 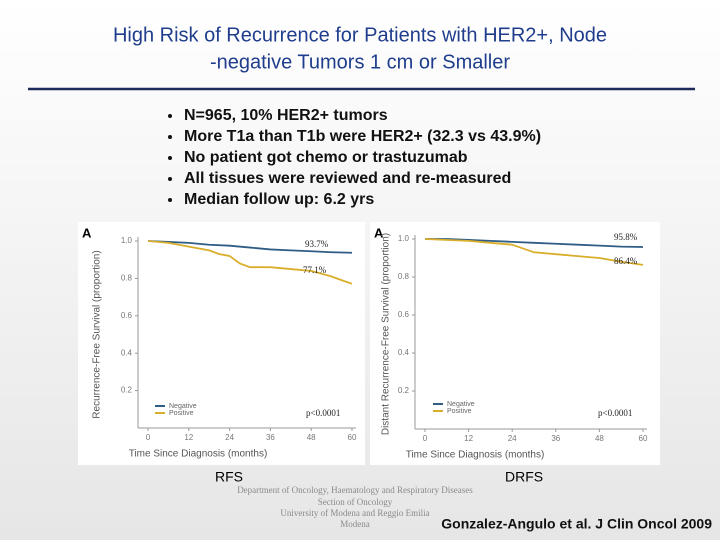 What do you see at coordinates (354, 513) in the screenshot?
I see `footer: University of Modena and Reggio Emilia` at bounding box center [354, 513].